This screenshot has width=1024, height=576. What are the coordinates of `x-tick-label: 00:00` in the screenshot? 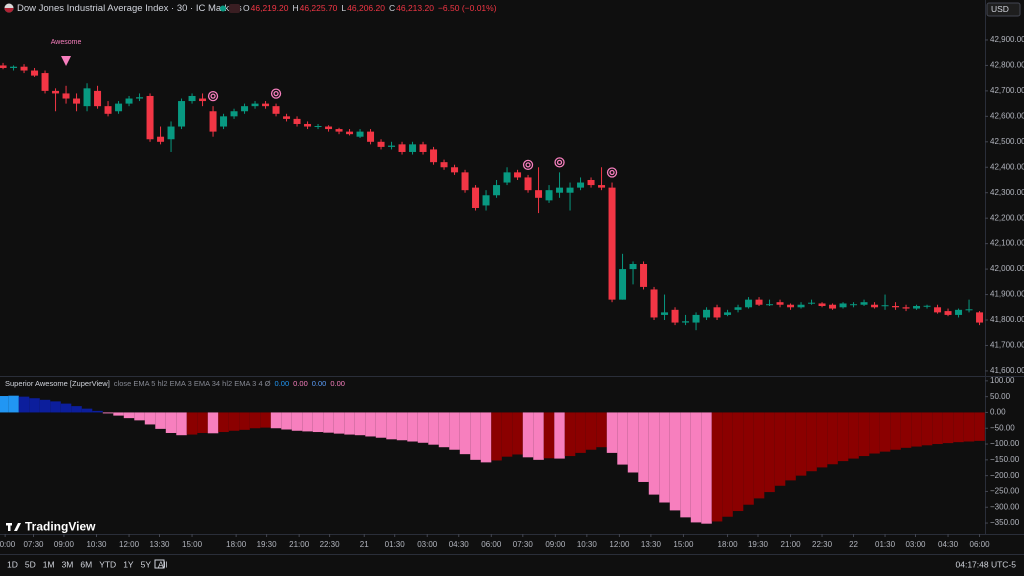 It's located at (8, 544).